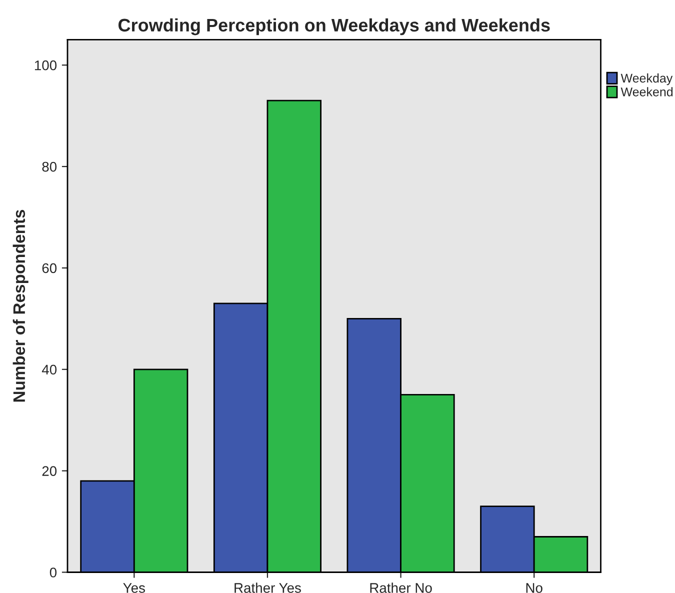  I want to click on legend-label: Weekday, so click(646, 79).